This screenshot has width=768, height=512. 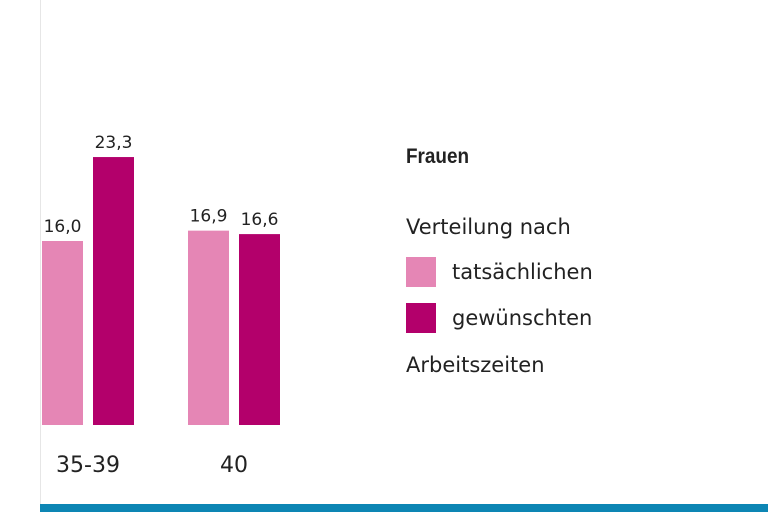 I want to click on bar-35-39-actual, so click(x=62, y=333).